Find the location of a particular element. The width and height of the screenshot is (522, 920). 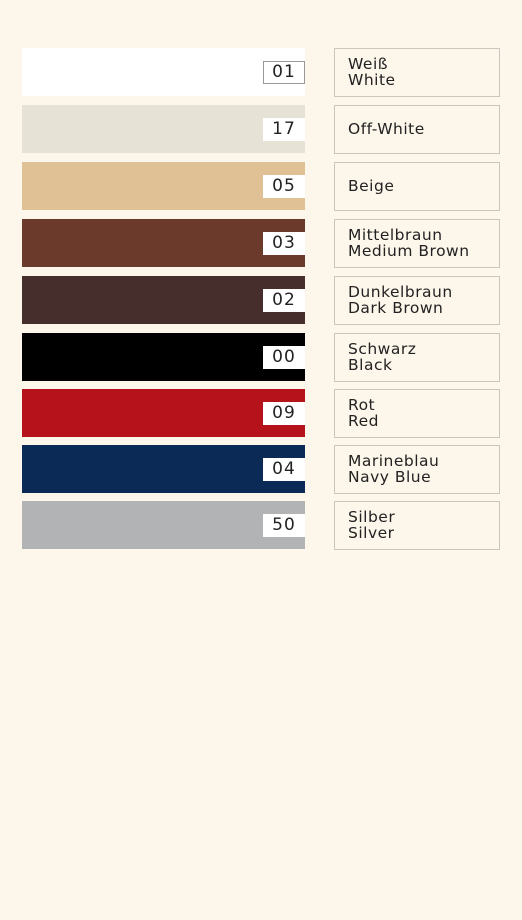

color-code: 50 is located at coordinates (284, 525).